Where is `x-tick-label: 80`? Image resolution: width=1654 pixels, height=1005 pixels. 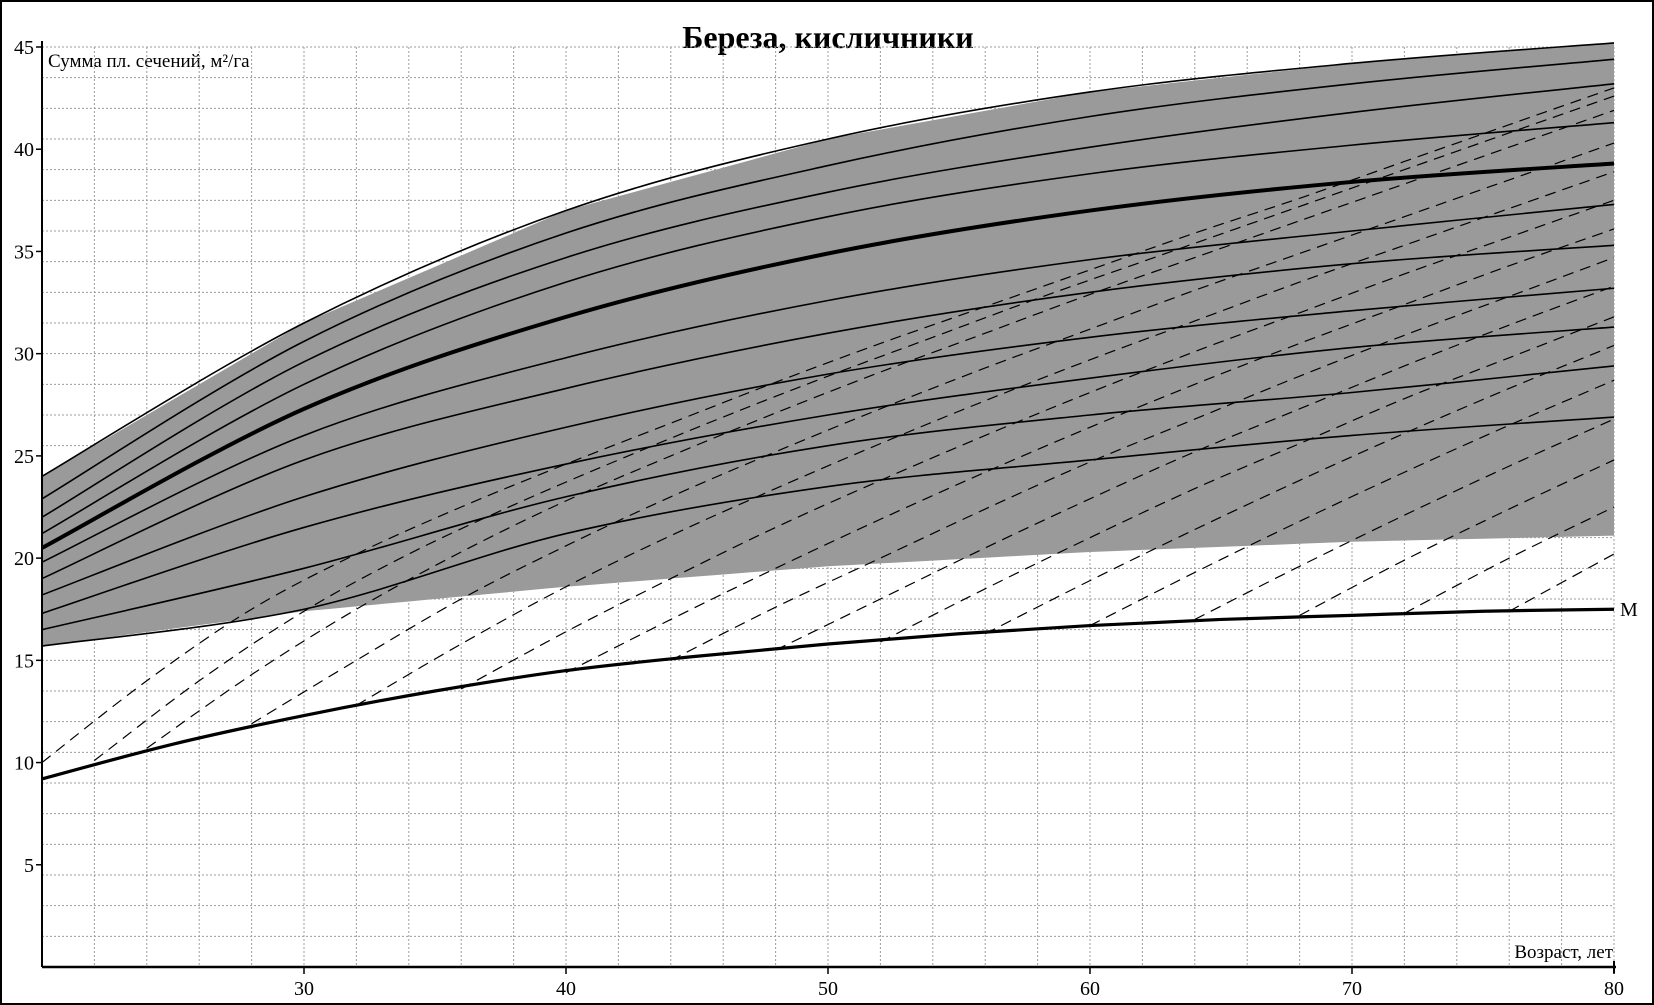 x-tick-label: 80 is located at coordinates (1614, 989).